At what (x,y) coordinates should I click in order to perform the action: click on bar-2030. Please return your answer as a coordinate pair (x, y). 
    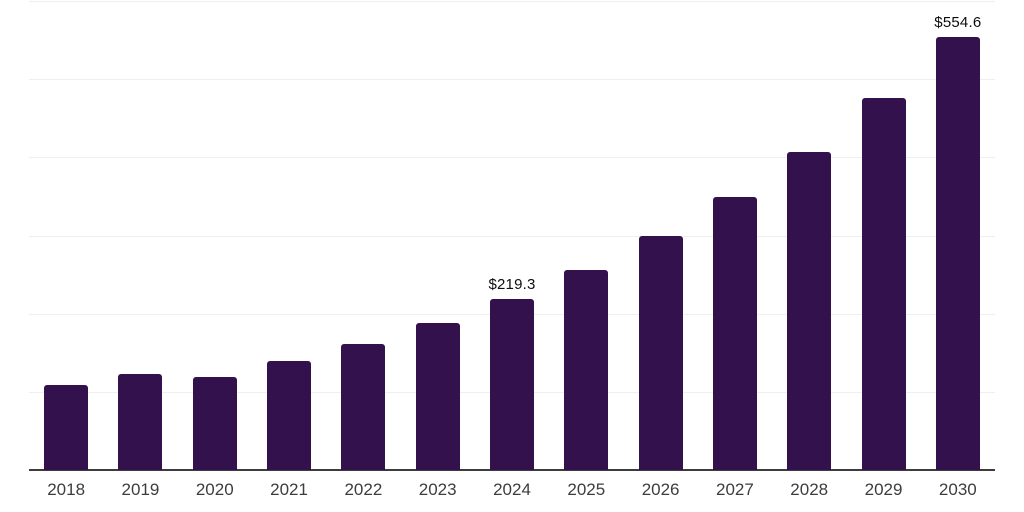
    Looking at the image, I should click on (957, 253).